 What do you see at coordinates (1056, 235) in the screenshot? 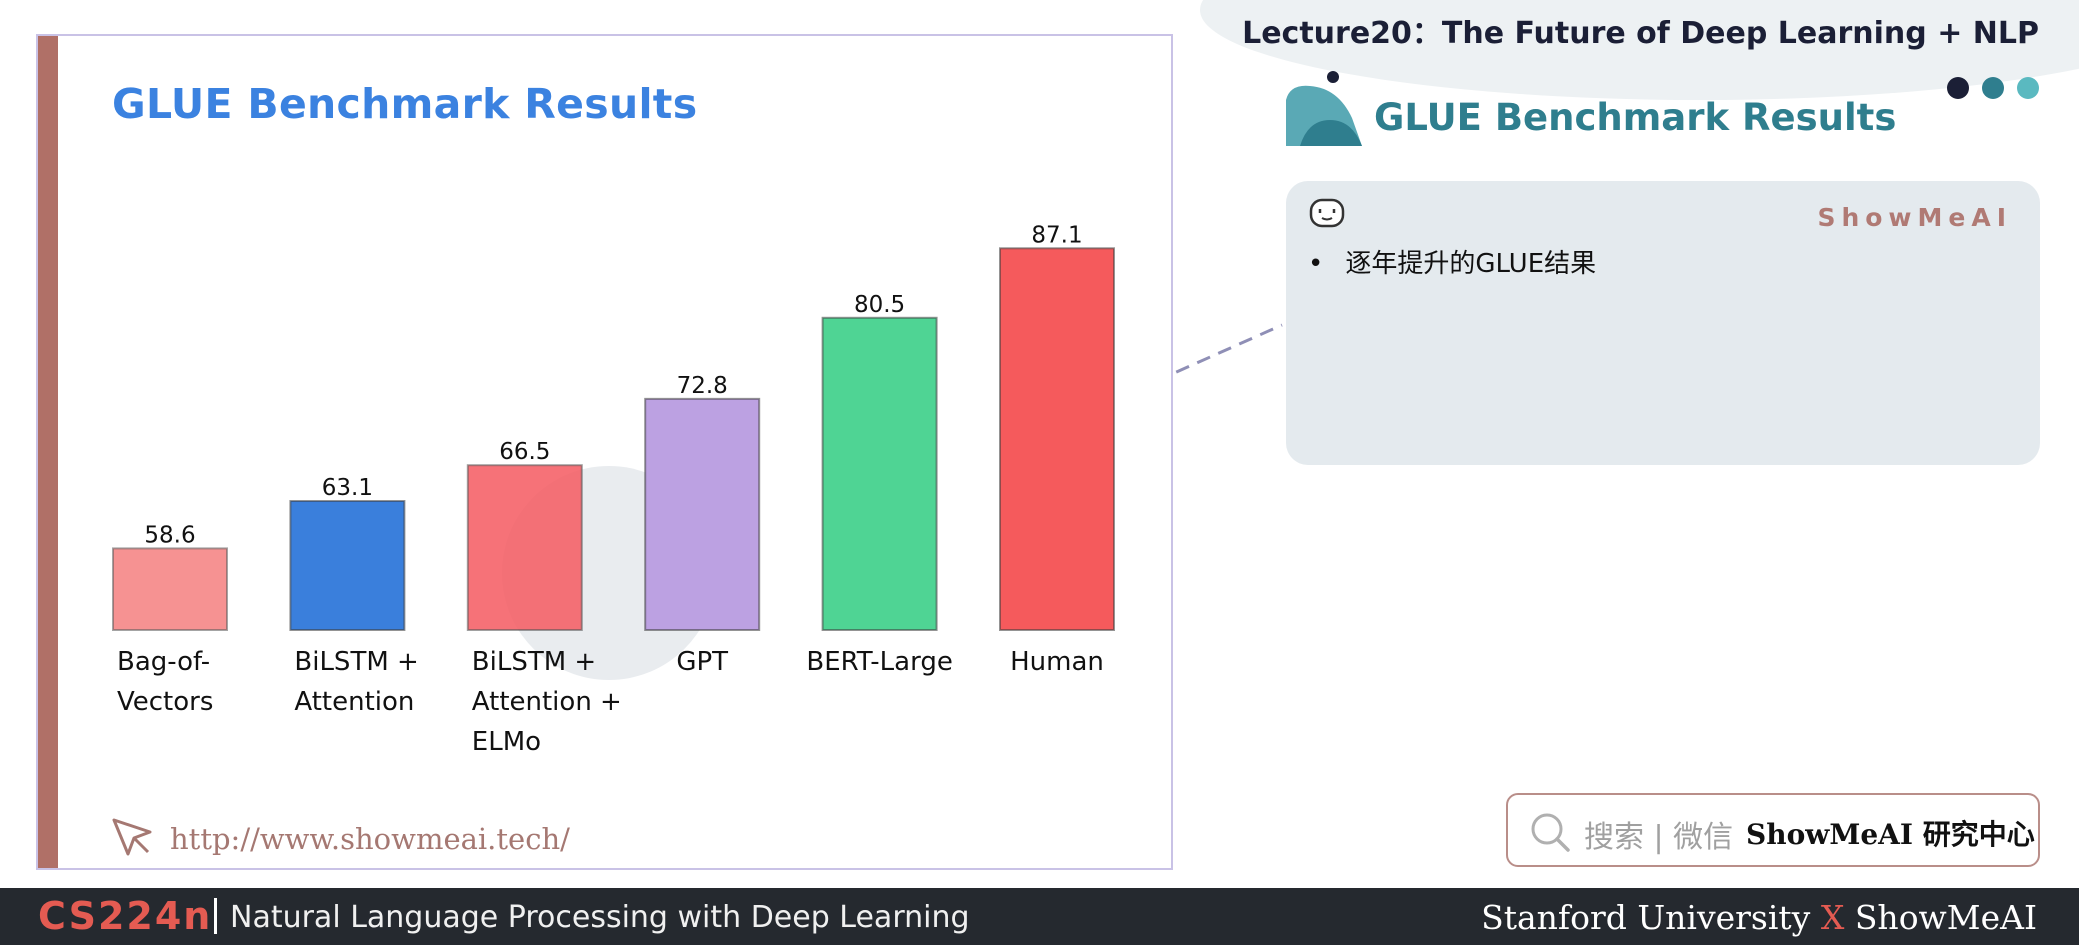
I see `data-label-5: 87.1` at bounding box center [1056, 235].